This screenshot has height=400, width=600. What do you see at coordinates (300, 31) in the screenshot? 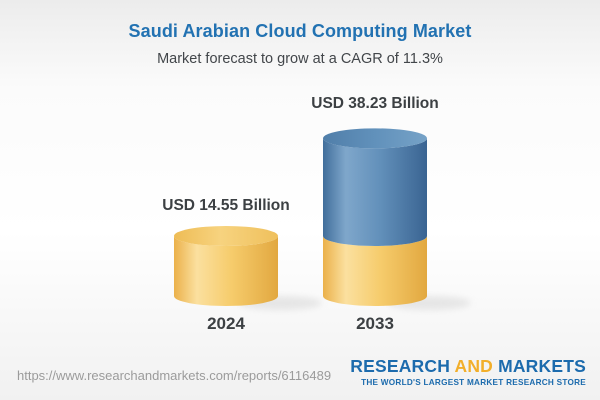
I see `page-title: Saudi Arabian Cloud Computing Market` at bounding box center [300, 31].